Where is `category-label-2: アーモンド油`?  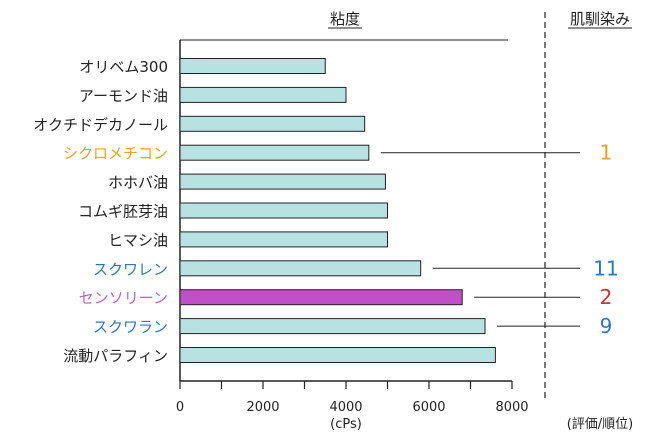 category-label-2: アーモンド油 is located at coordinates (123, 96).